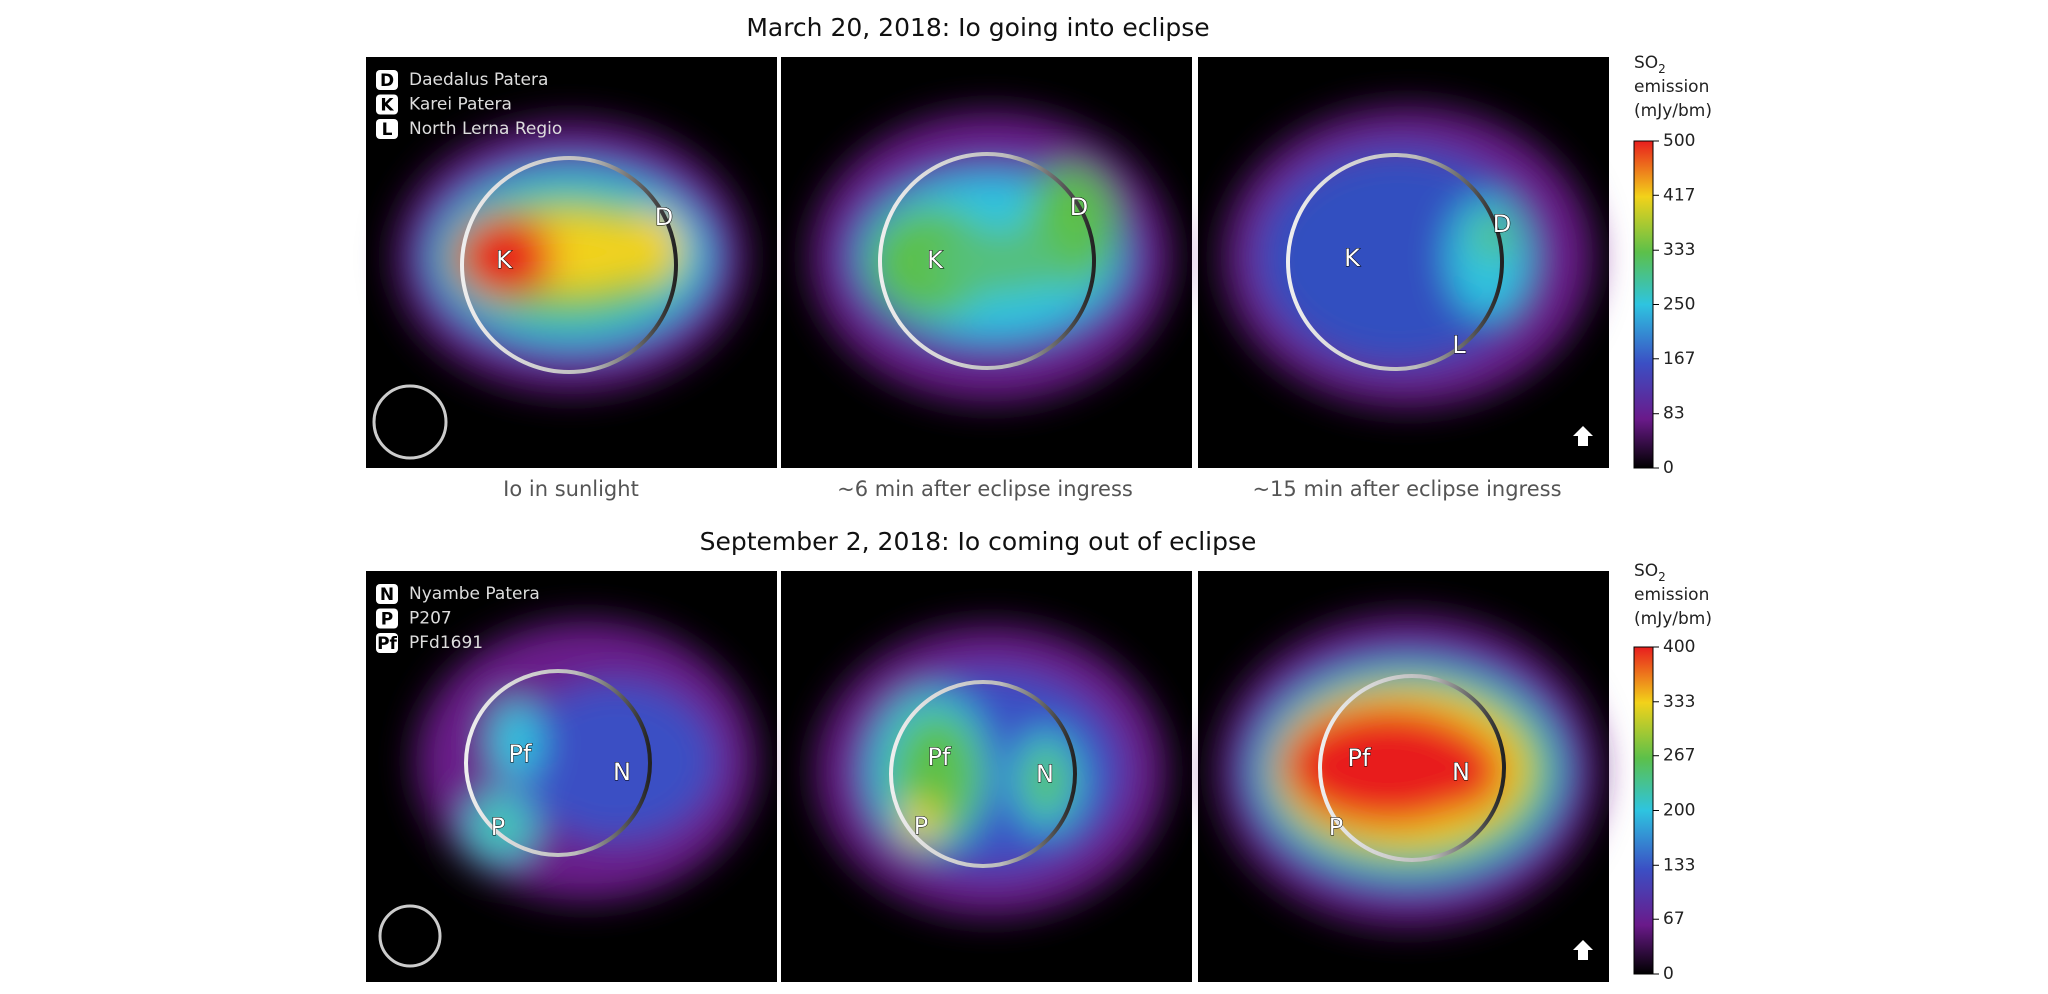 Image resolution: width=2048 pixels, height=994 pixels. What do you see at coordinates (977, 27) in the screenshot?
I see `row-title: March 20, 2018: Io going into eclipse` at bounding box center [977, 27].